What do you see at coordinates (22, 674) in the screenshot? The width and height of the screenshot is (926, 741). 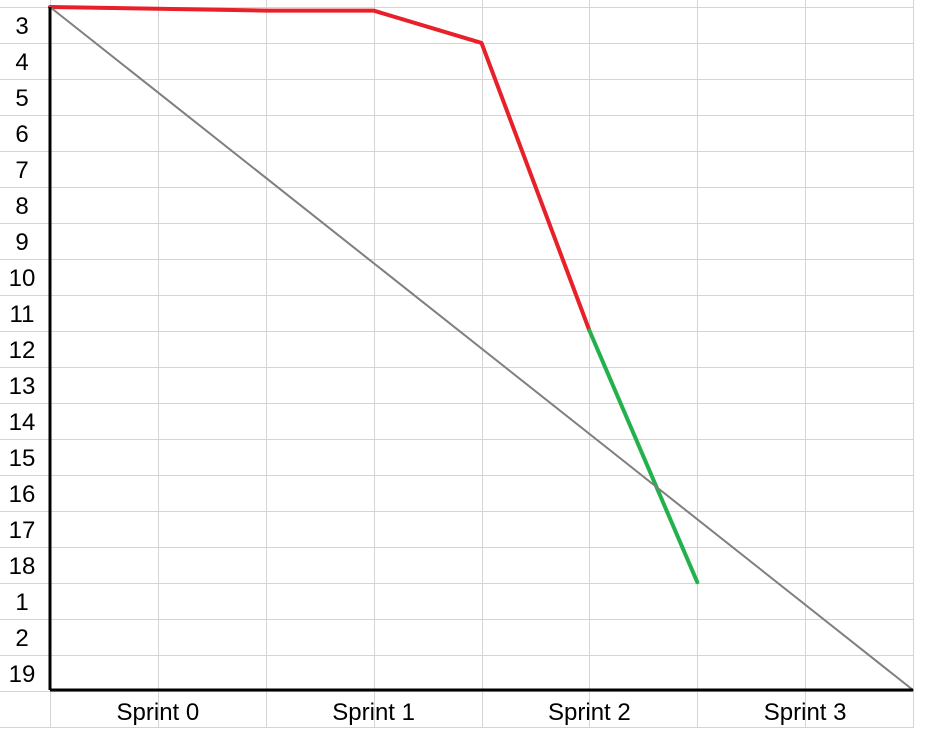 I see `row-label: 19` at bounding box center [22, 674].